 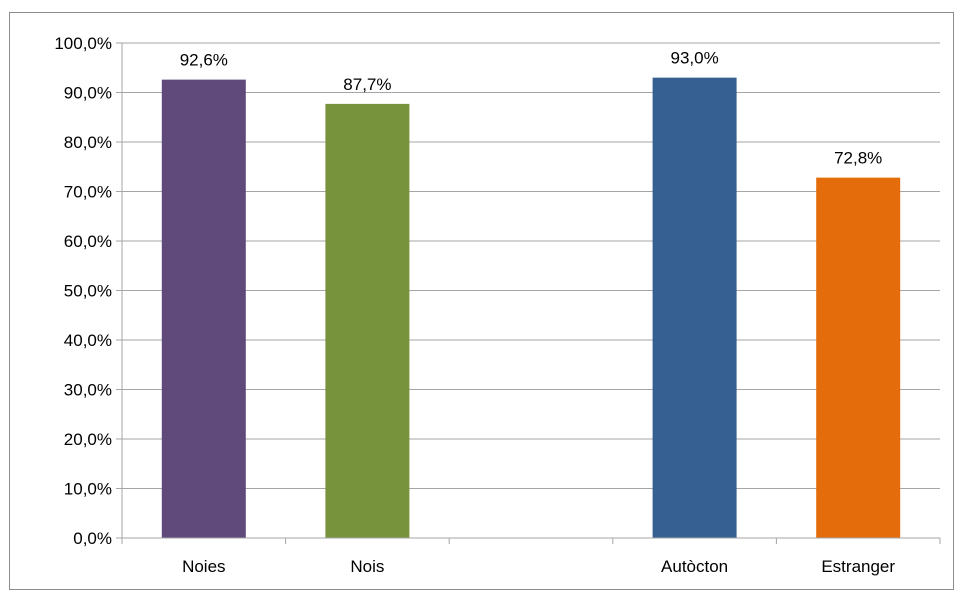 I want to click on y-tick-label: 50,0%, so click(x=88, y=291).